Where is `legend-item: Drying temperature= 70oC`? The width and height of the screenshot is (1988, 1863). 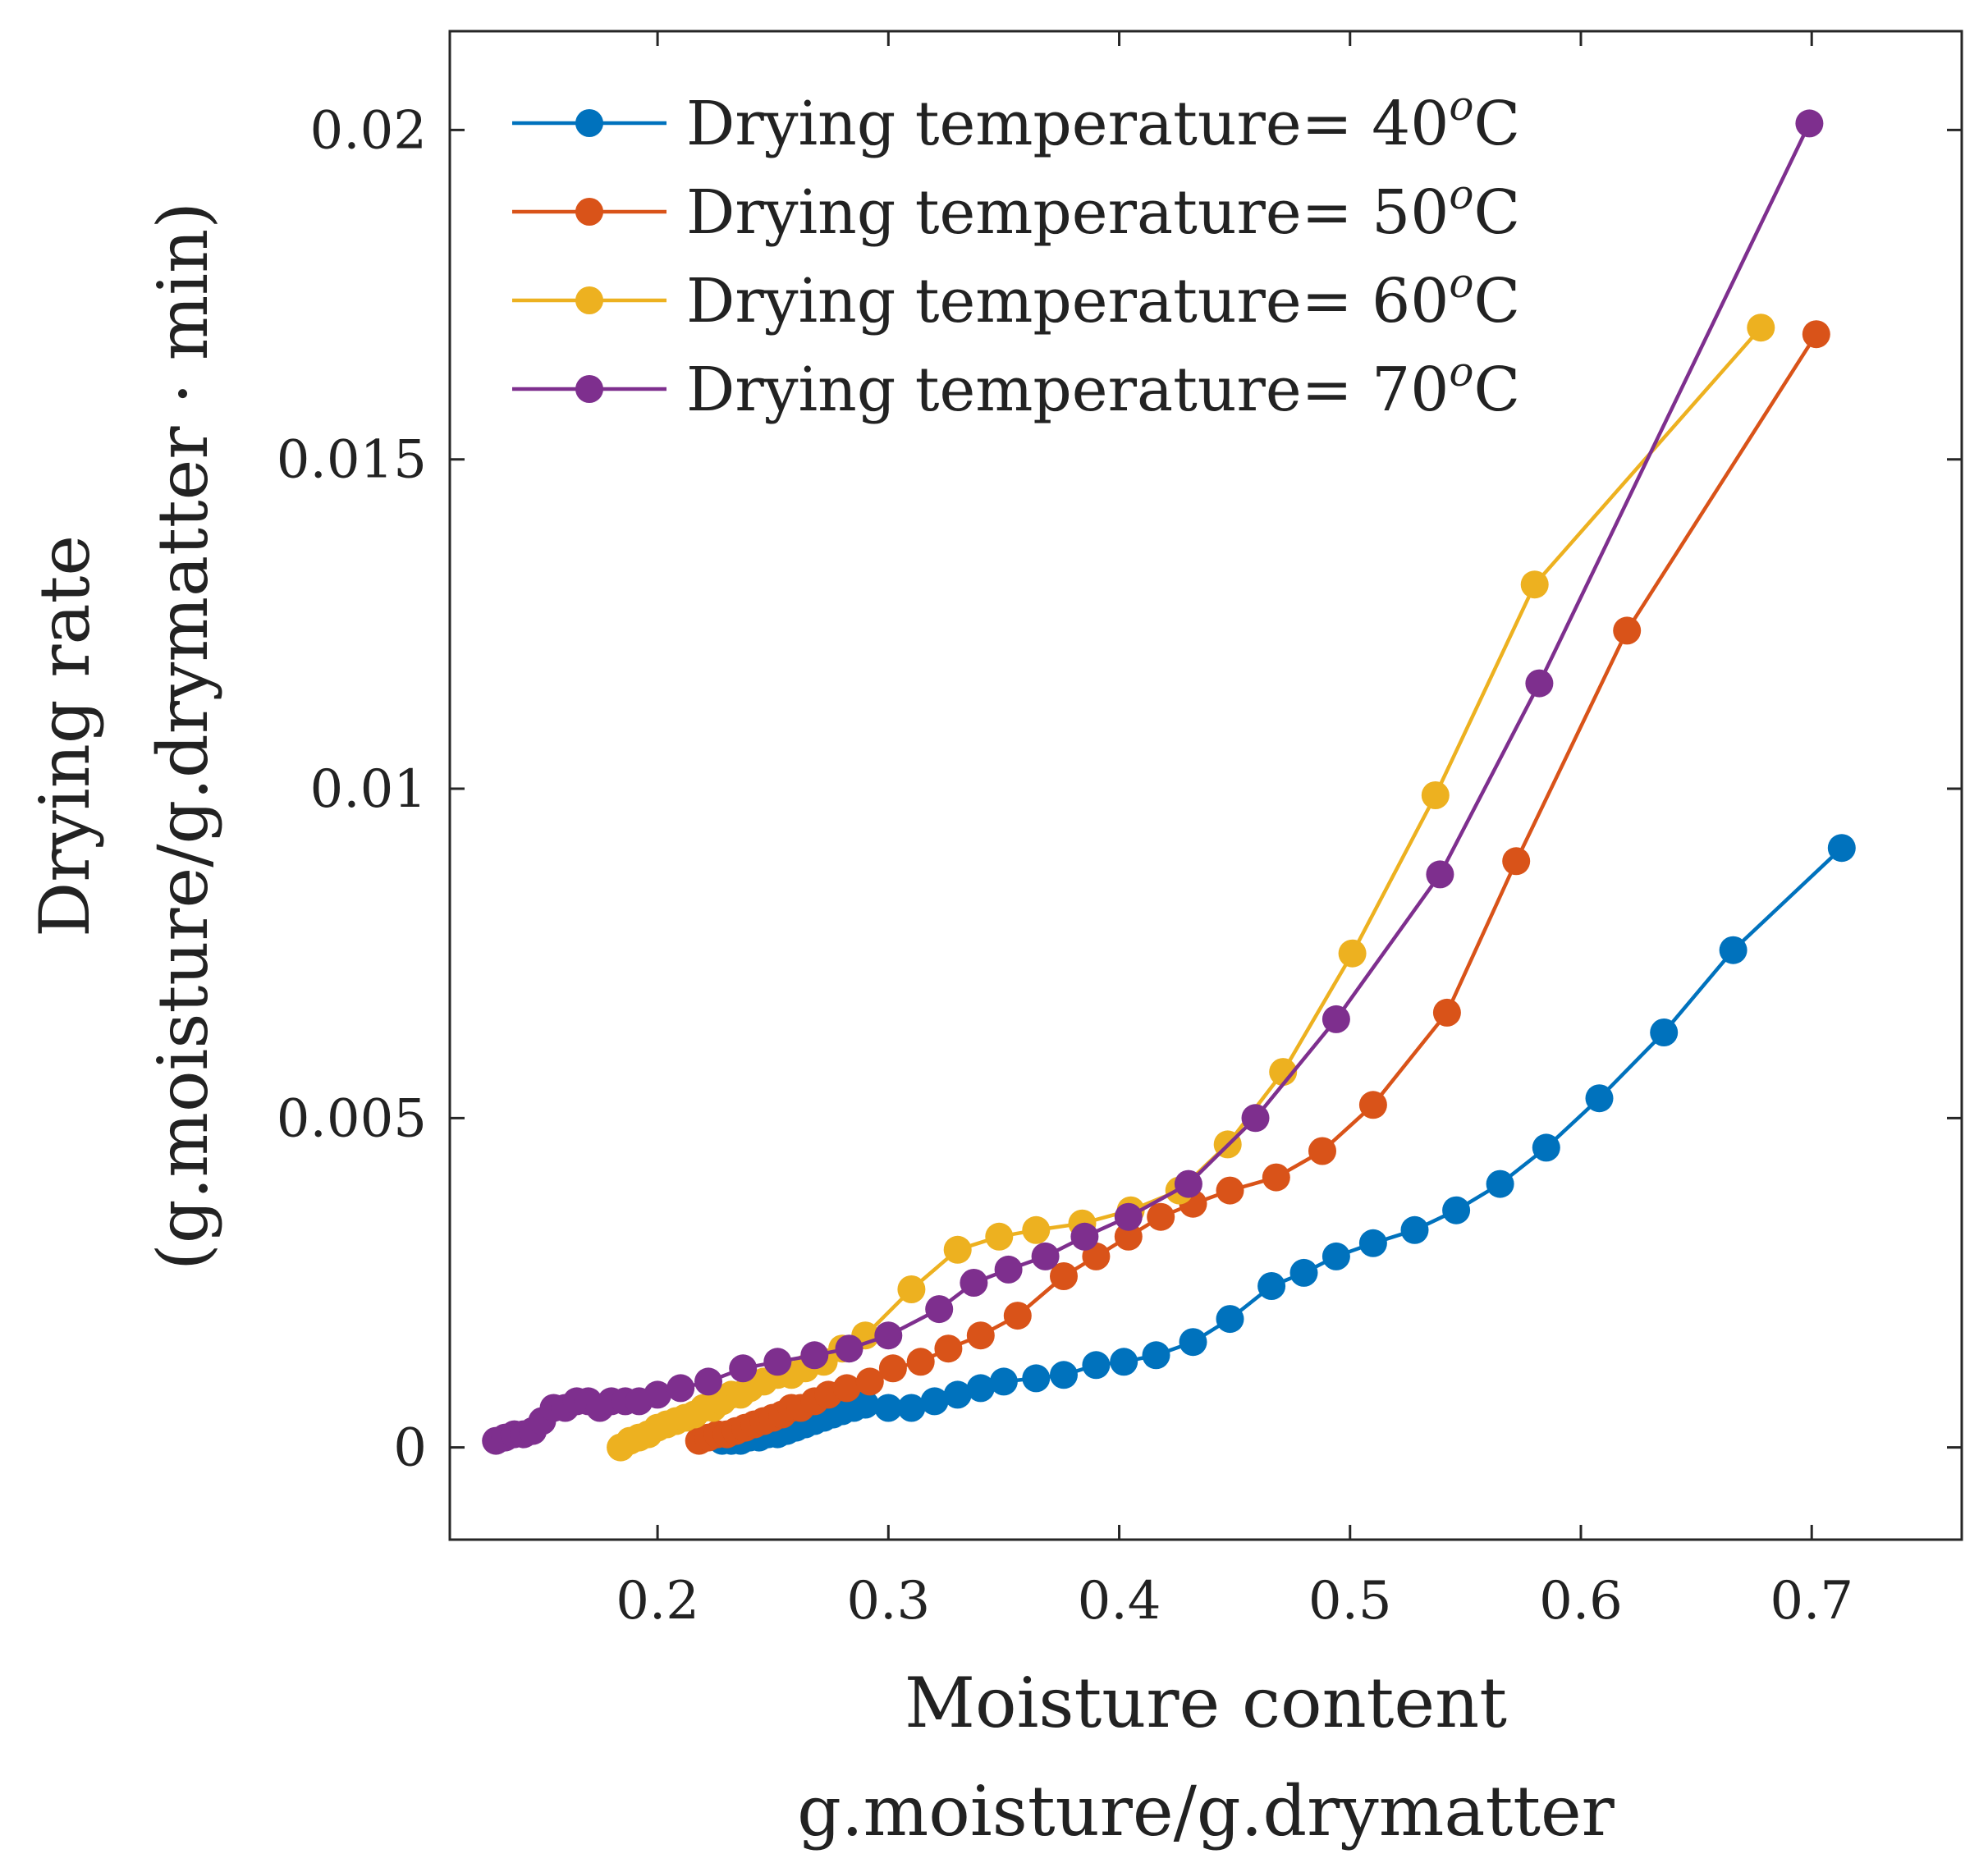 legend-item: Drying temperature= 70oC is located at coordinates (1016, 387).